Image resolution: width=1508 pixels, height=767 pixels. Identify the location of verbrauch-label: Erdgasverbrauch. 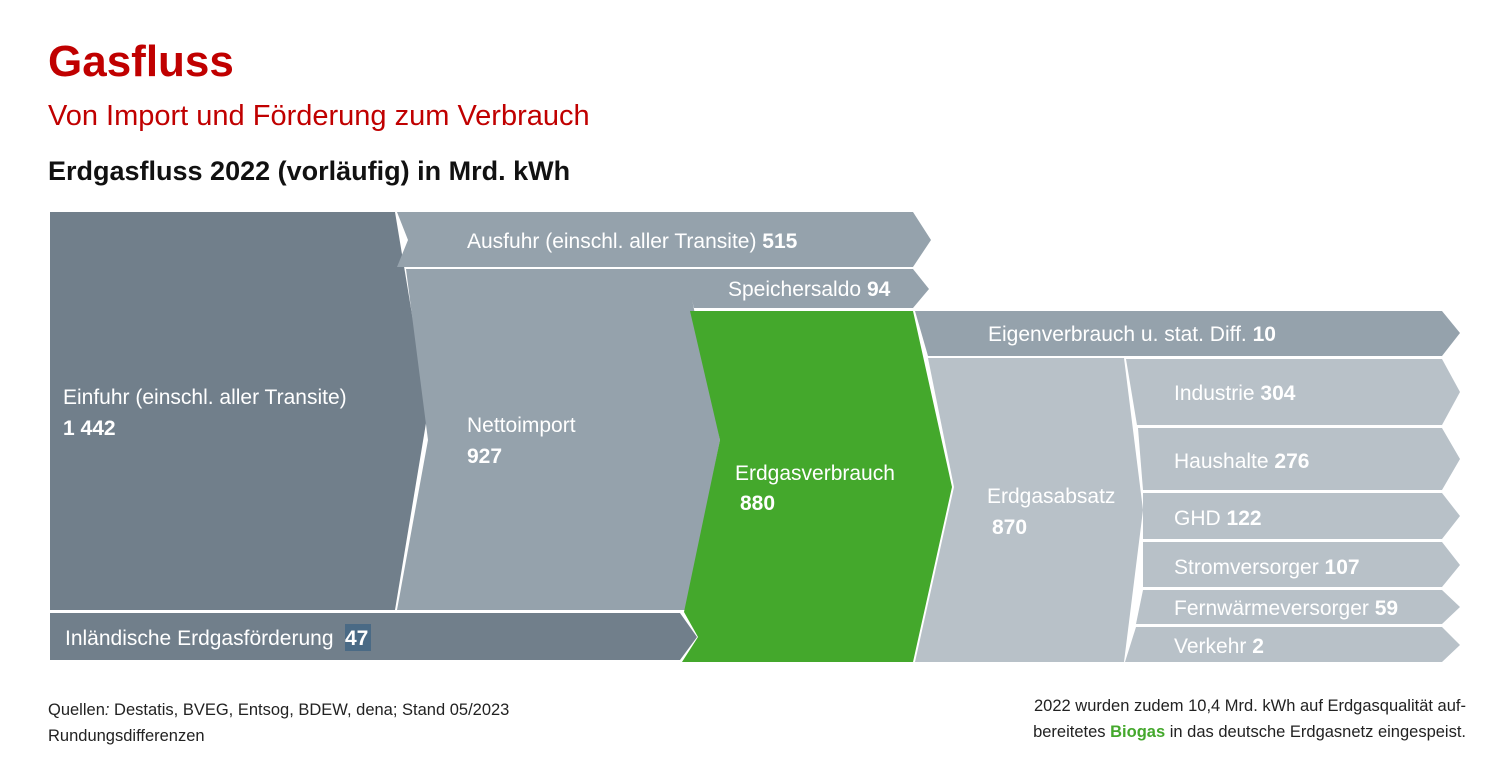
(815, 473).